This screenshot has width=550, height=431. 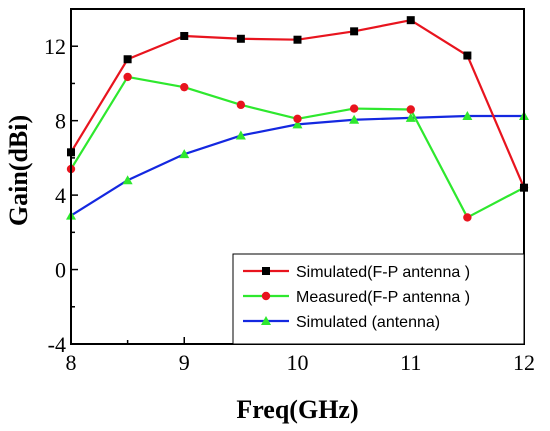 I want to click on y-tick-label: 4, so click(x=60, y=195).